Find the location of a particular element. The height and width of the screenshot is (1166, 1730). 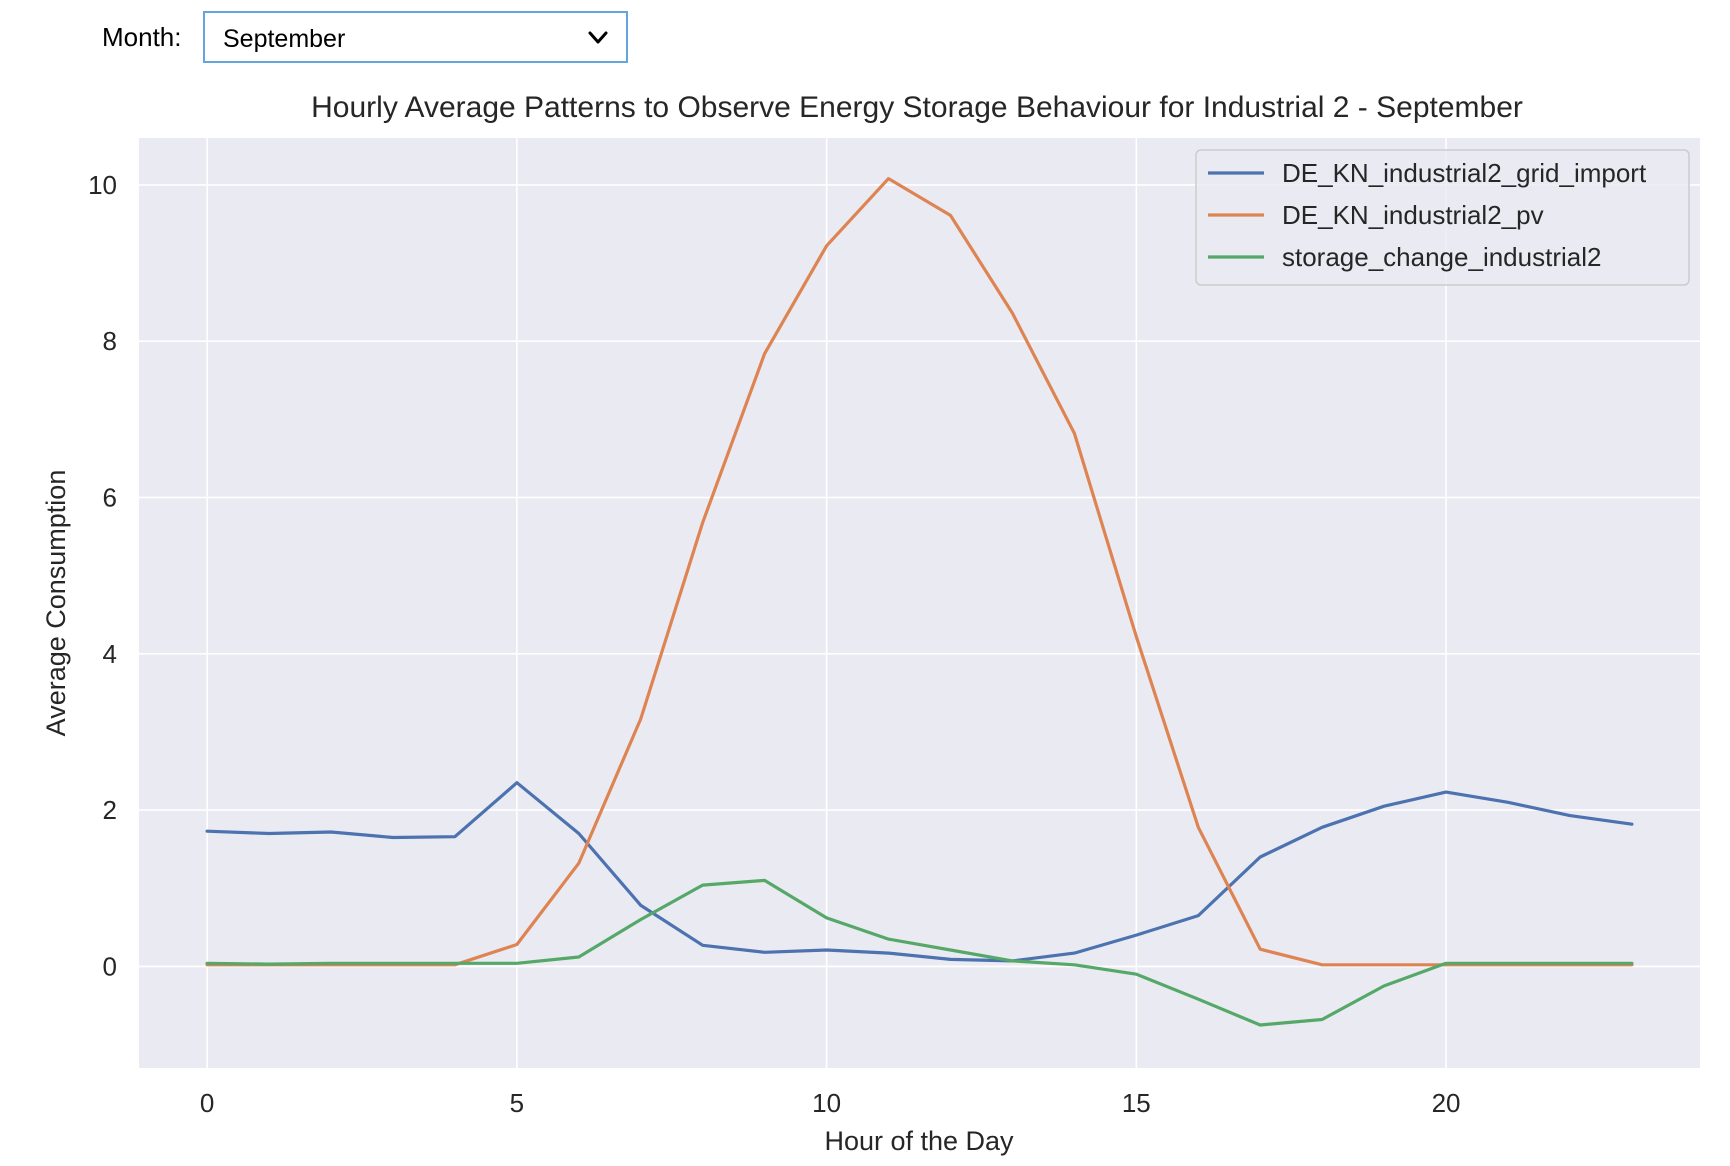

y-tick-label: 2 is located at coordinates (110, 810).